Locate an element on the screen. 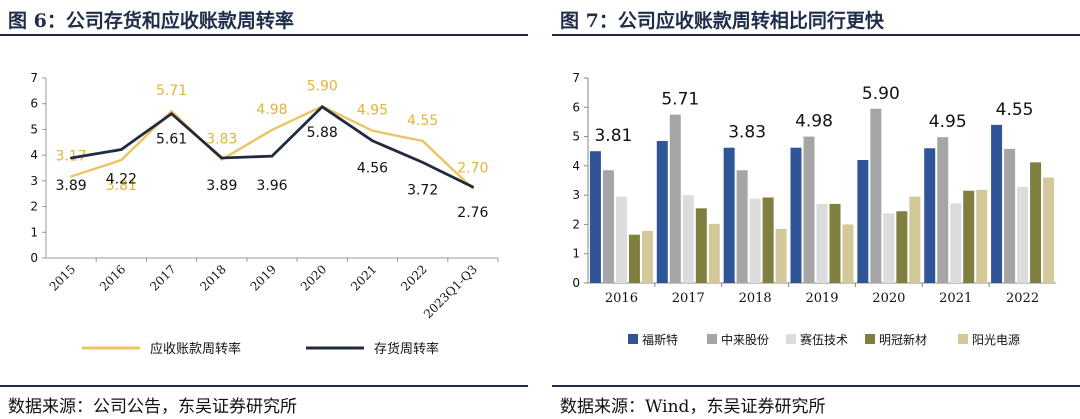  title-rule is located at coordinates (264, 35).